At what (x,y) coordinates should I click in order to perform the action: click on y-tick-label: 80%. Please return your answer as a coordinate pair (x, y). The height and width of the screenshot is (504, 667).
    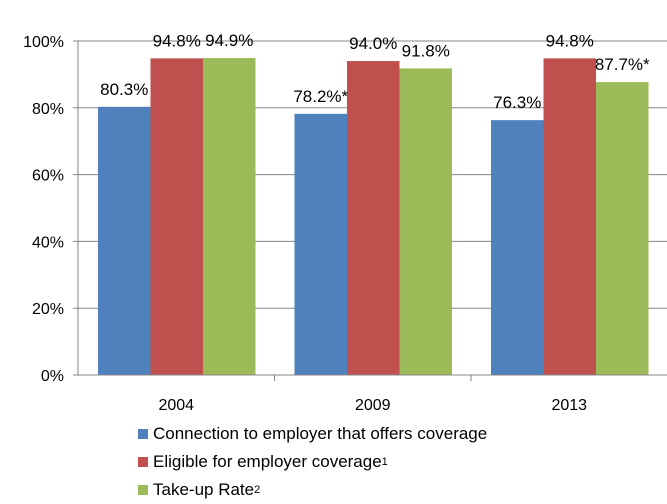
    Looking at the image, I should click on (48, 109).